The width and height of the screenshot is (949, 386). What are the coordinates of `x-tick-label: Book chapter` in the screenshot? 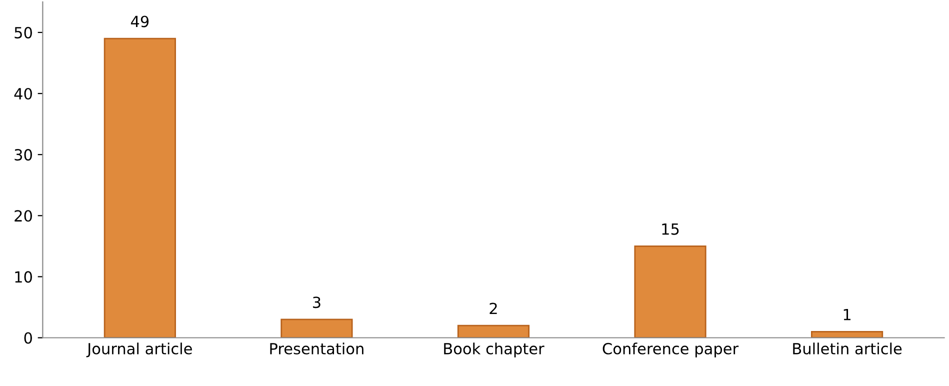 It's located at (494, 350).